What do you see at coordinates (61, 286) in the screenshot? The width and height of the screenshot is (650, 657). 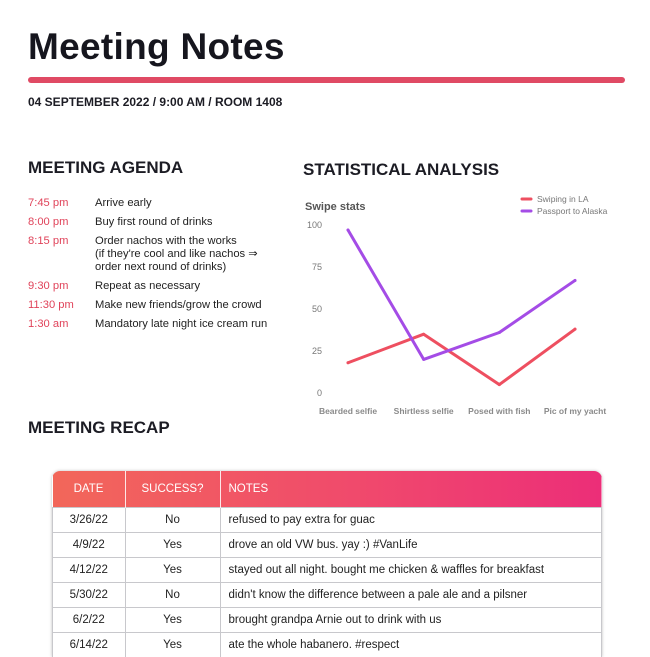 I see `agenda-time: 9:30 pm` at bounding box center [61, 286].